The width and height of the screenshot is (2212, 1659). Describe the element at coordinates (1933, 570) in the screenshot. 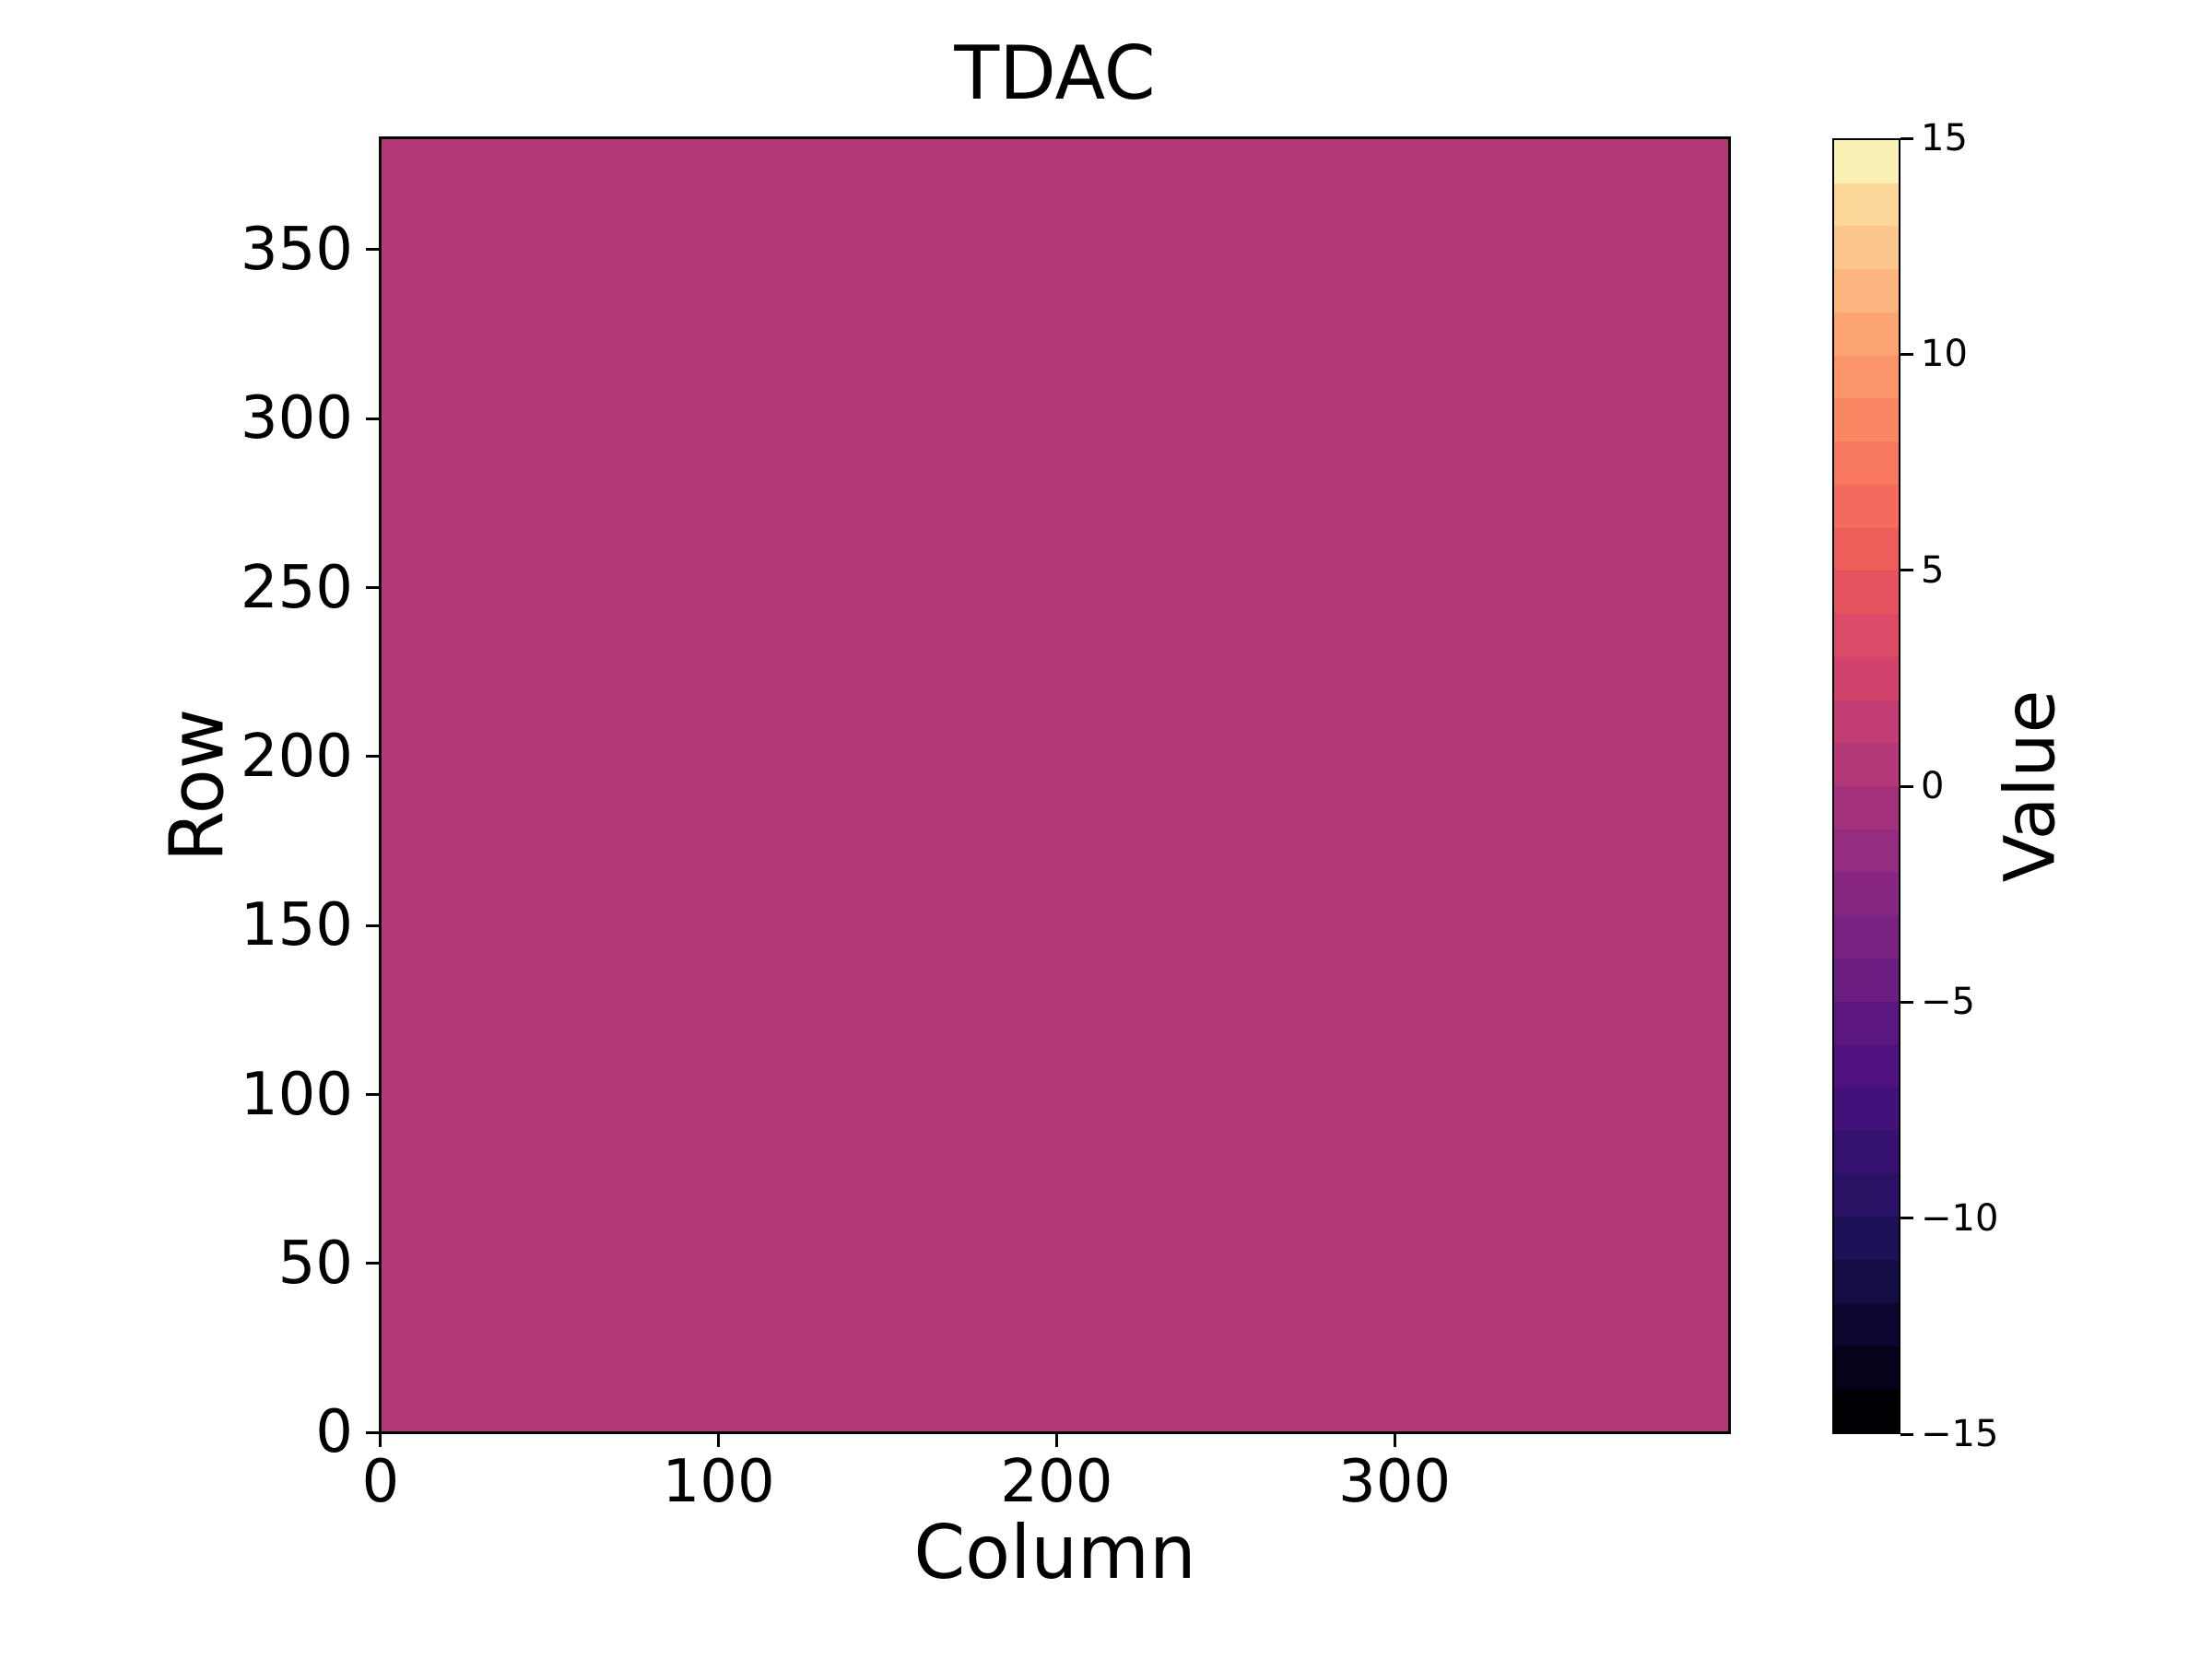

I see `colorbar-tick-label: 5` at that location.